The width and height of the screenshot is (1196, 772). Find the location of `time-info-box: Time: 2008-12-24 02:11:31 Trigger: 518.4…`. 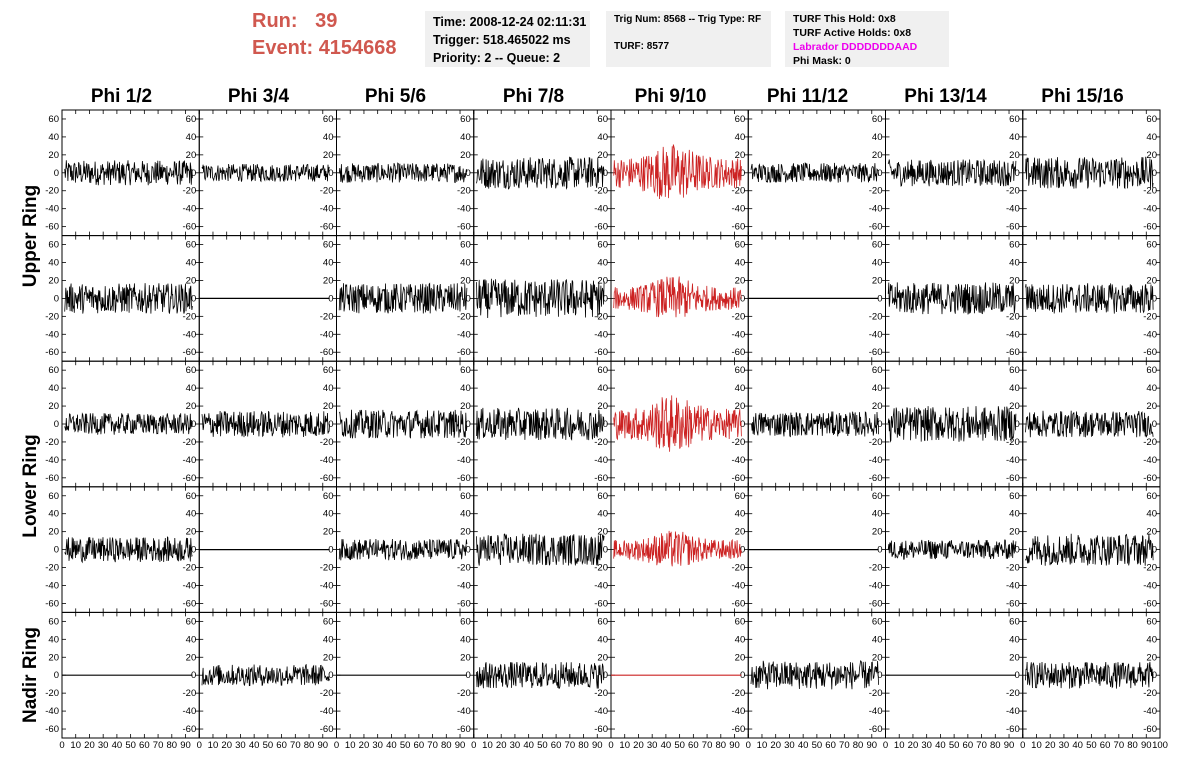

time-info-box: Time: 2008-12-24 02:11:31 Trigger: 518.4… is located at coordinates (507, 39).